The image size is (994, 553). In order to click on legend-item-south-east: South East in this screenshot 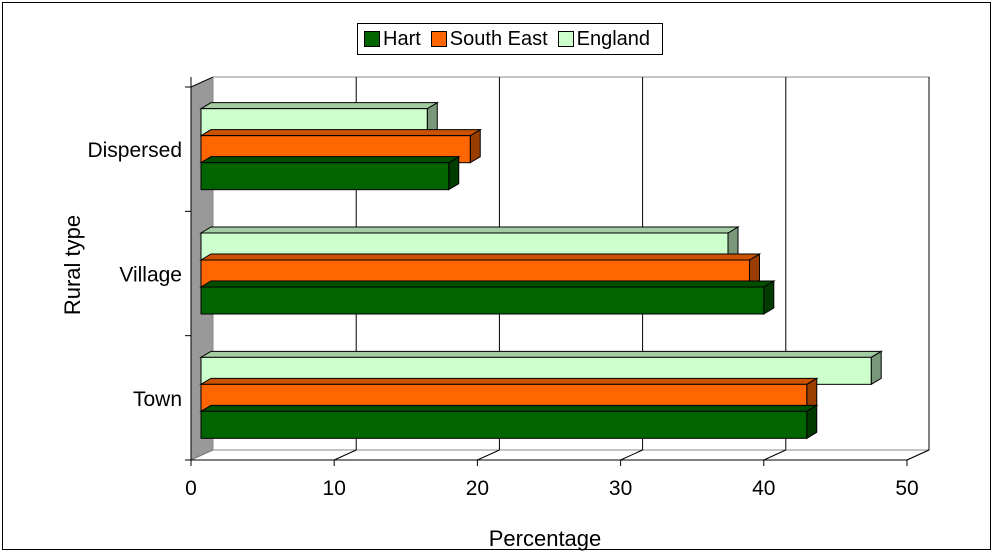, I will do `click(489, 39)`.